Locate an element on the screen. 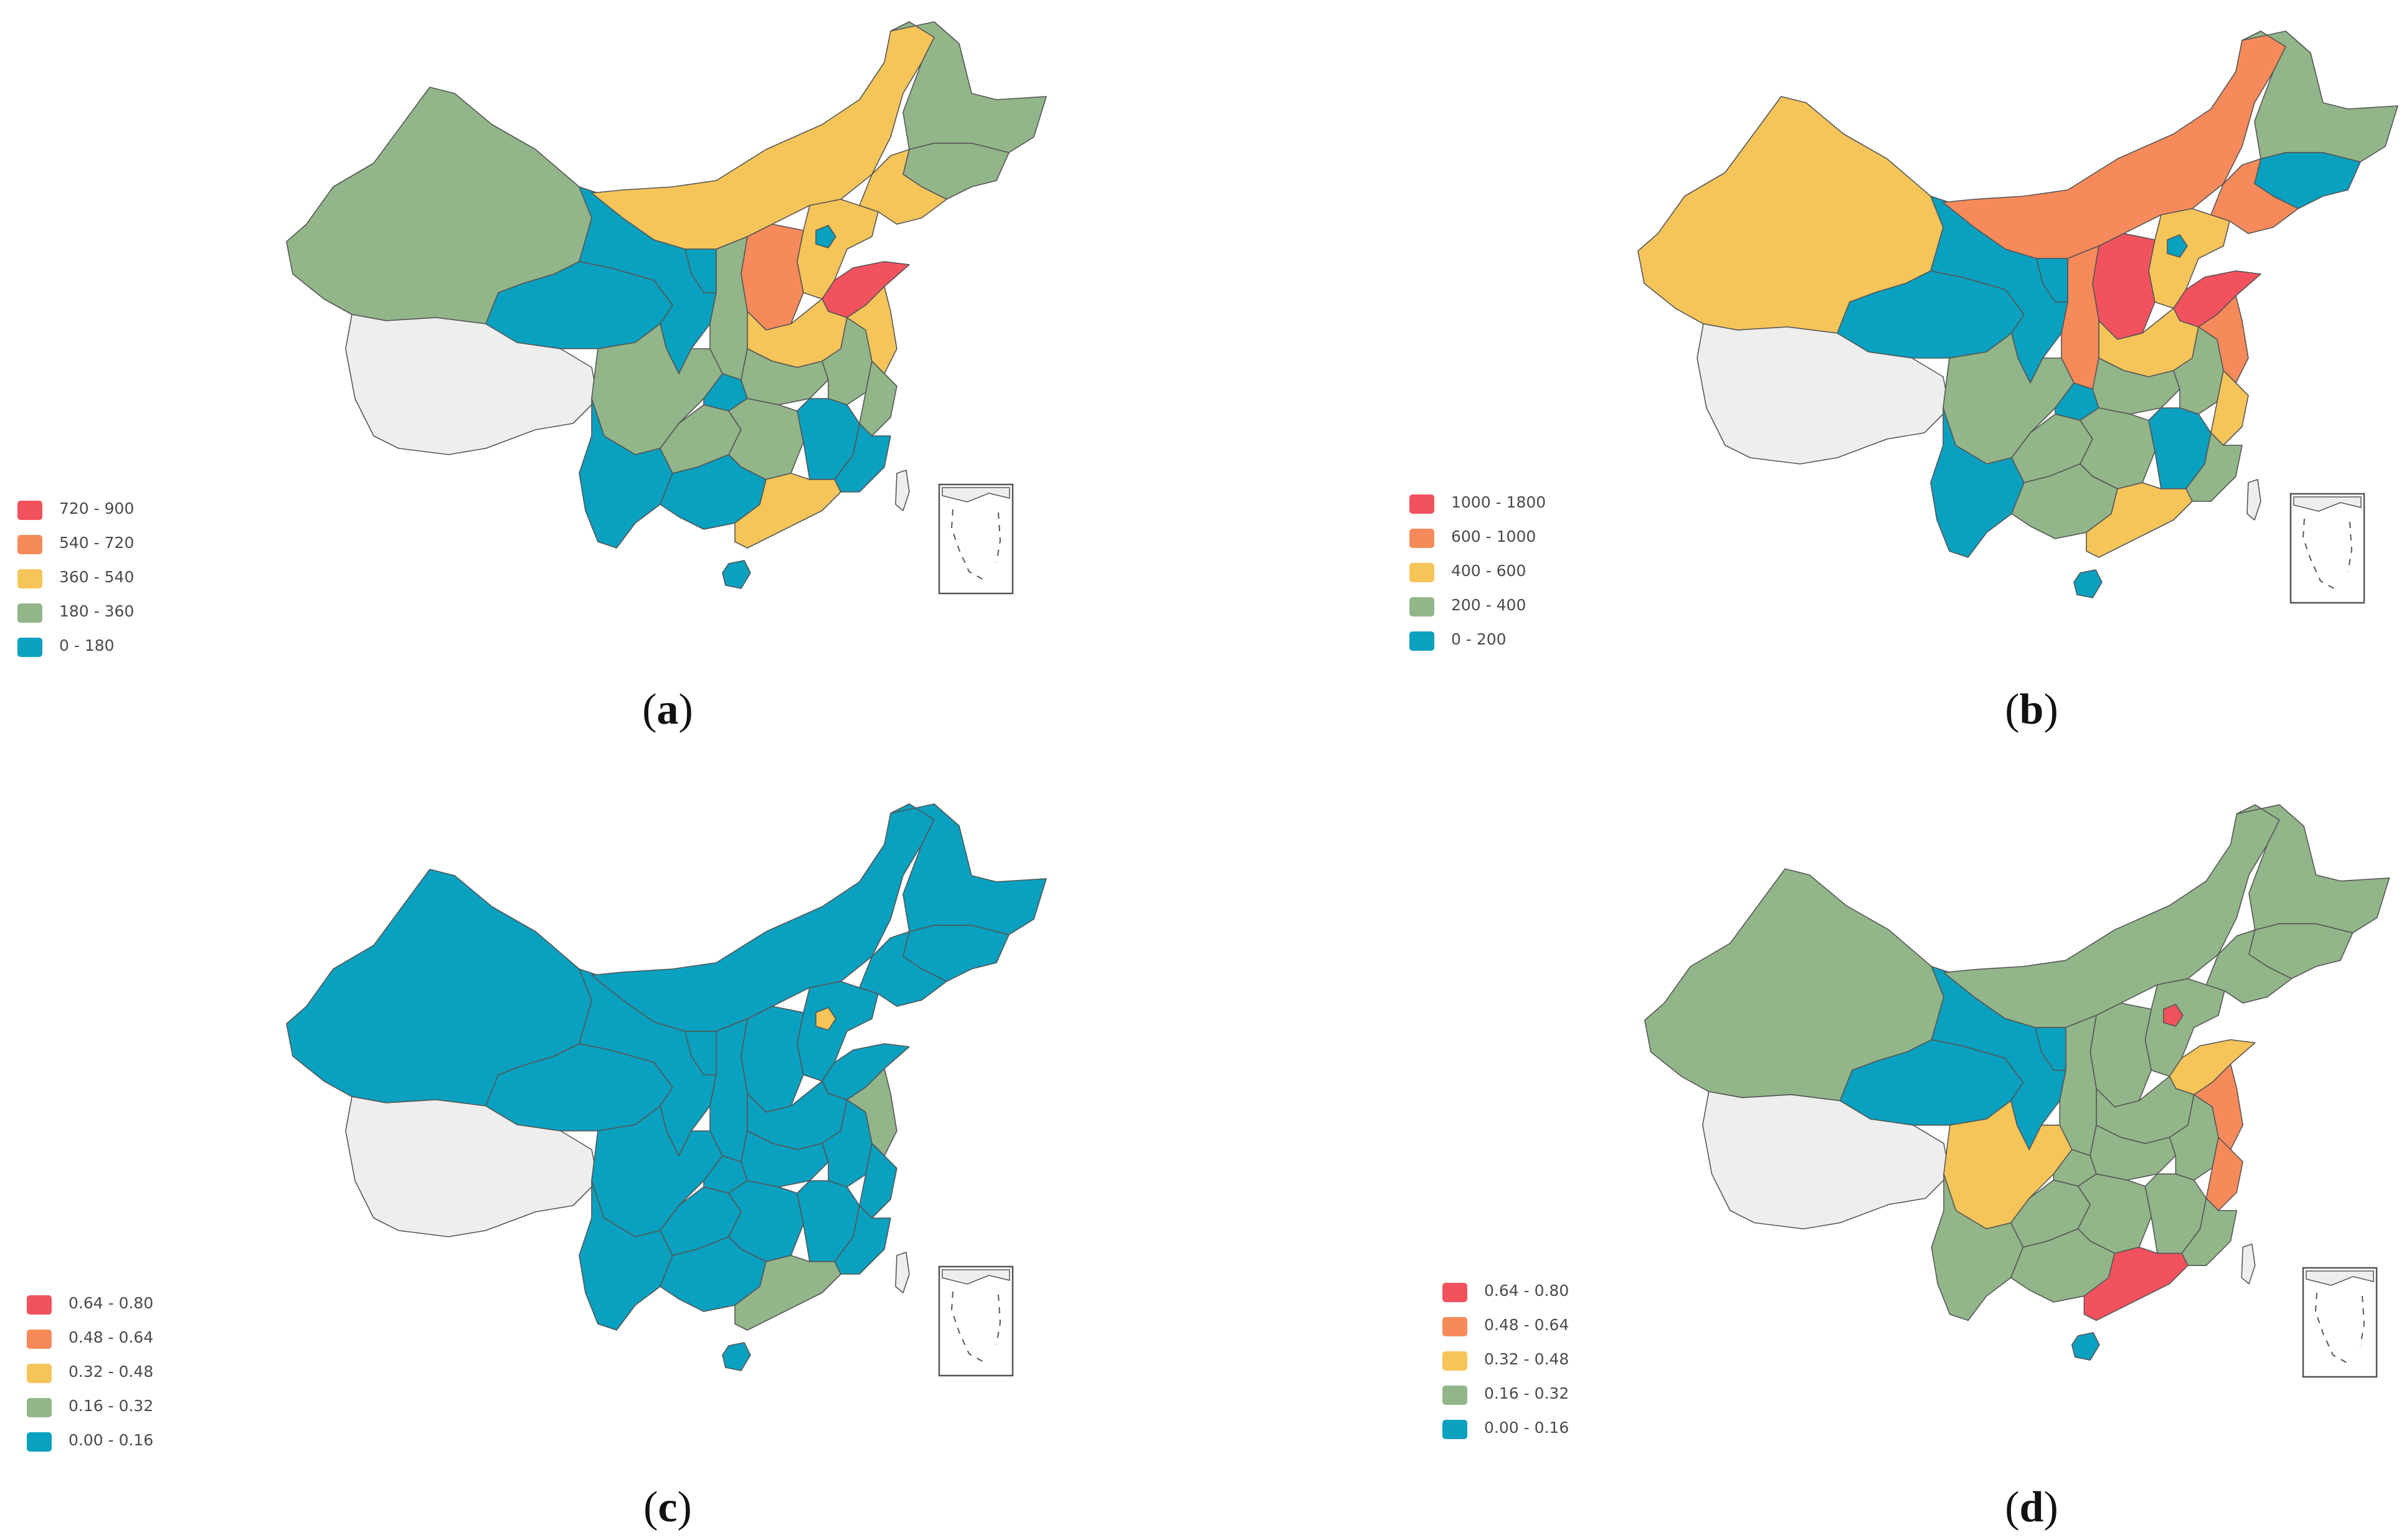  legend-label: 200 - 400 is located at coordinates (1488, 605).